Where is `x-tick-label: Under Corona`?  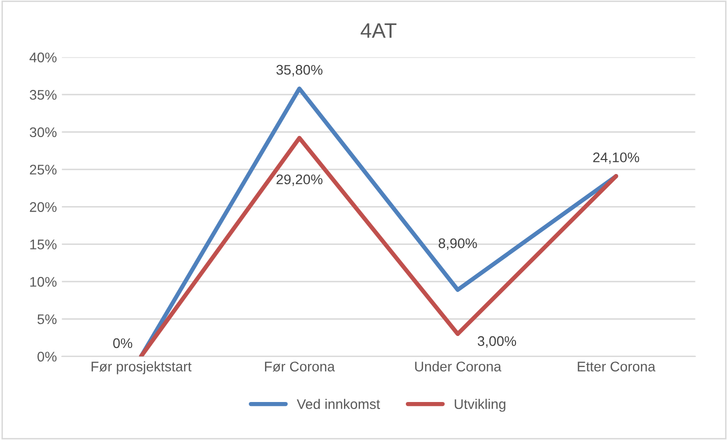
x-tick-label: Under Corona is located at coordinates (458, 366).